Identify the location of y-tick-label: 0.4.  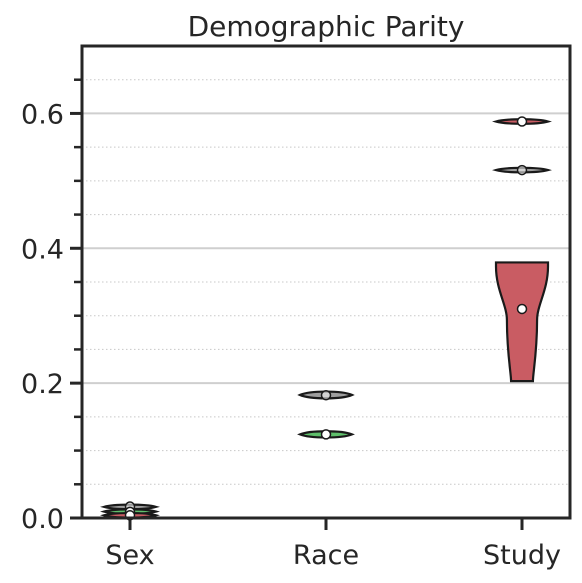
(42, 249).